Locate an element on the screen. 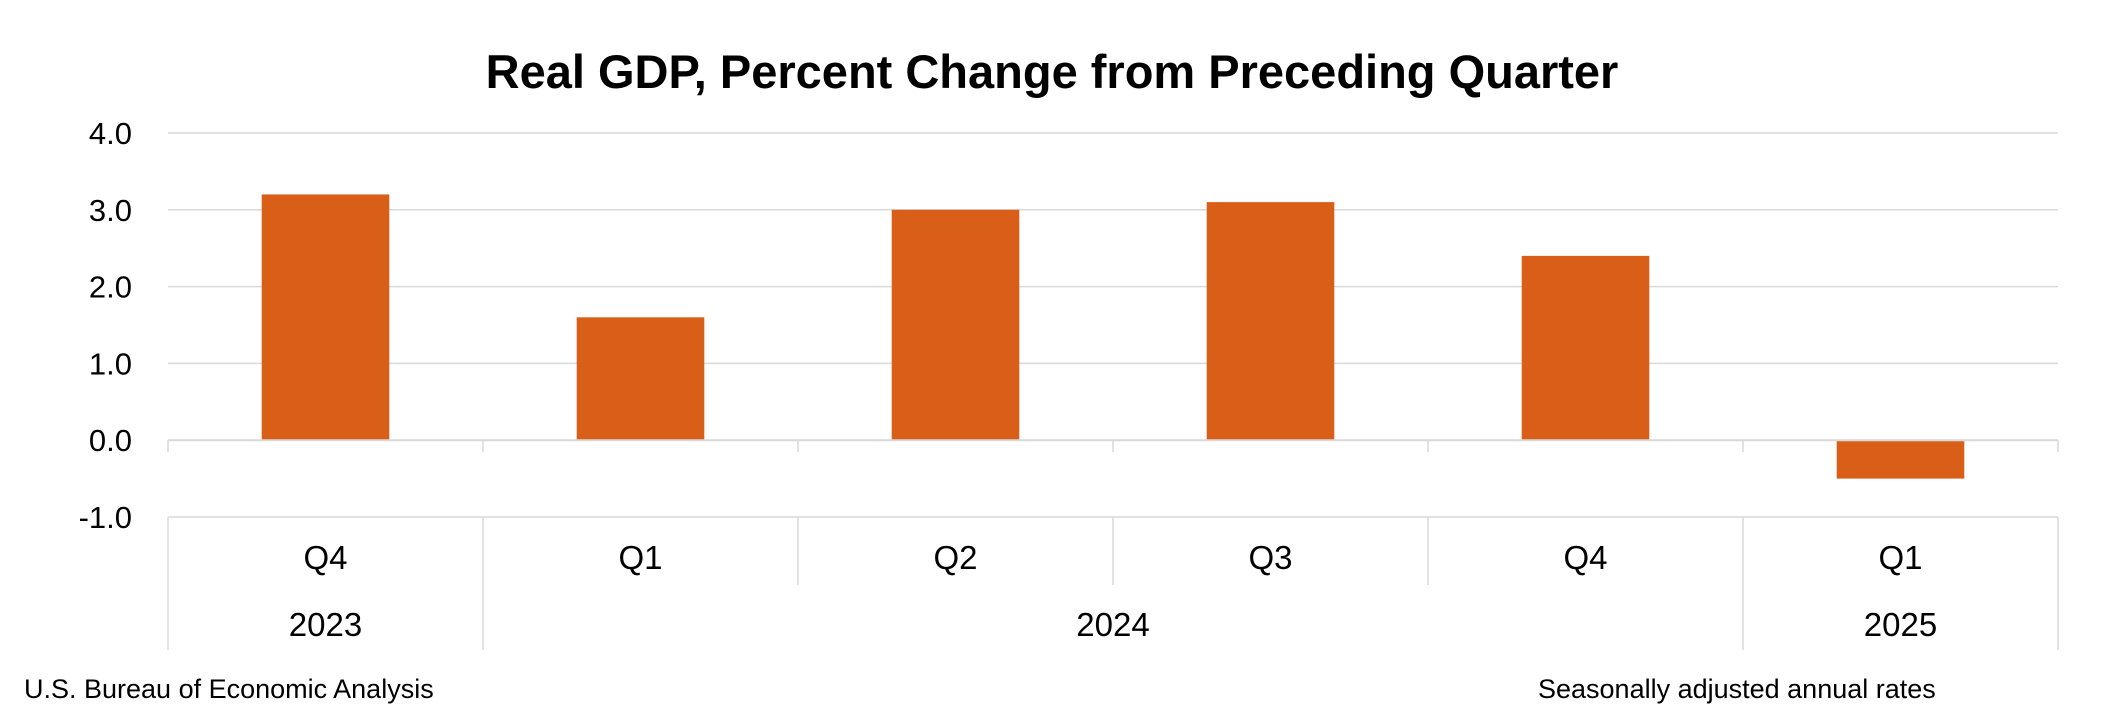  x-group-label: 2023 is located at coordinates (325, 624).